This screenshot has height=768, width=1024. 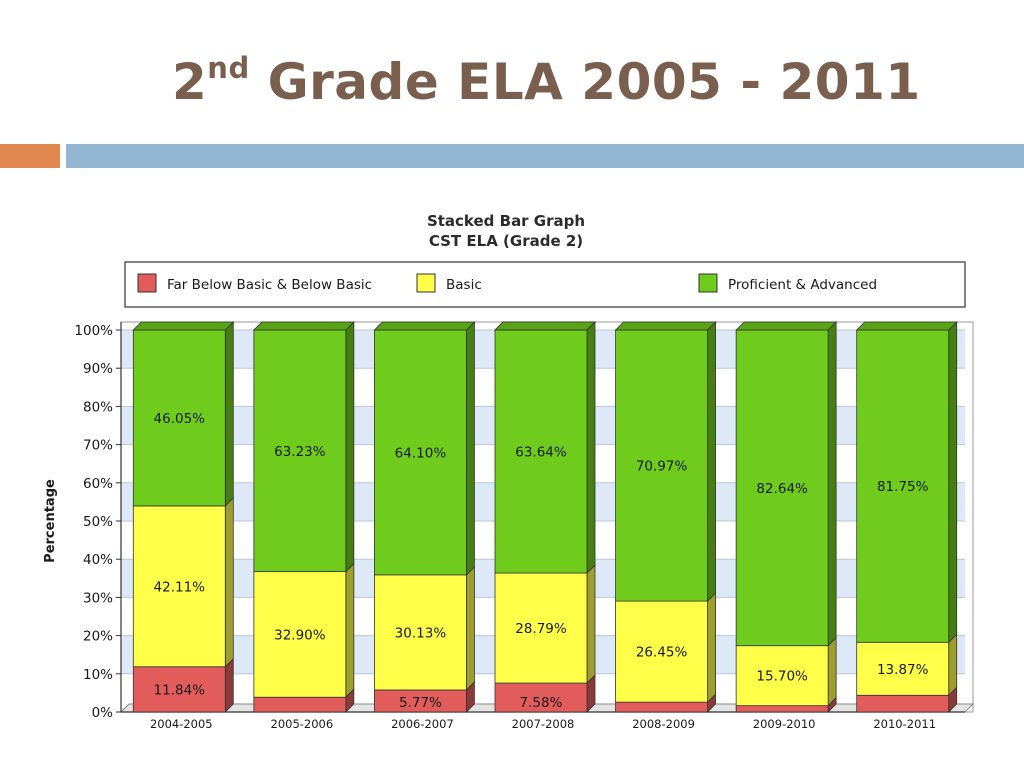 I want to click on y-tick-label: 60%, so click(x=98, y=484).